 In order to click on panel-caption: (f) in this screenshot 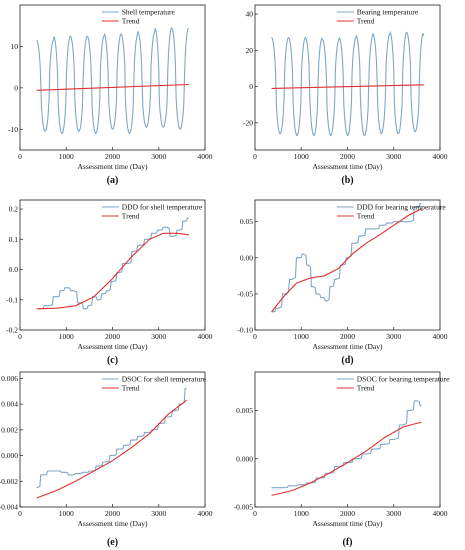, I will do `click(348, 542)`.